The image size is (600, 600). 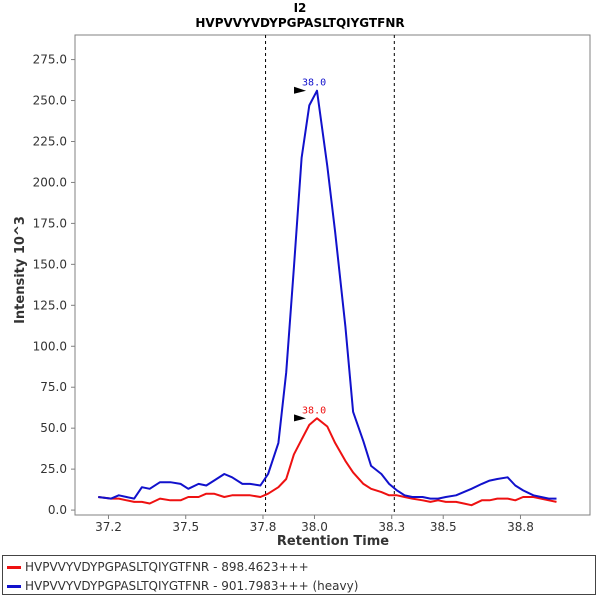 I want to click on x-tick-label: 37.2, so click(x=108, y=527).